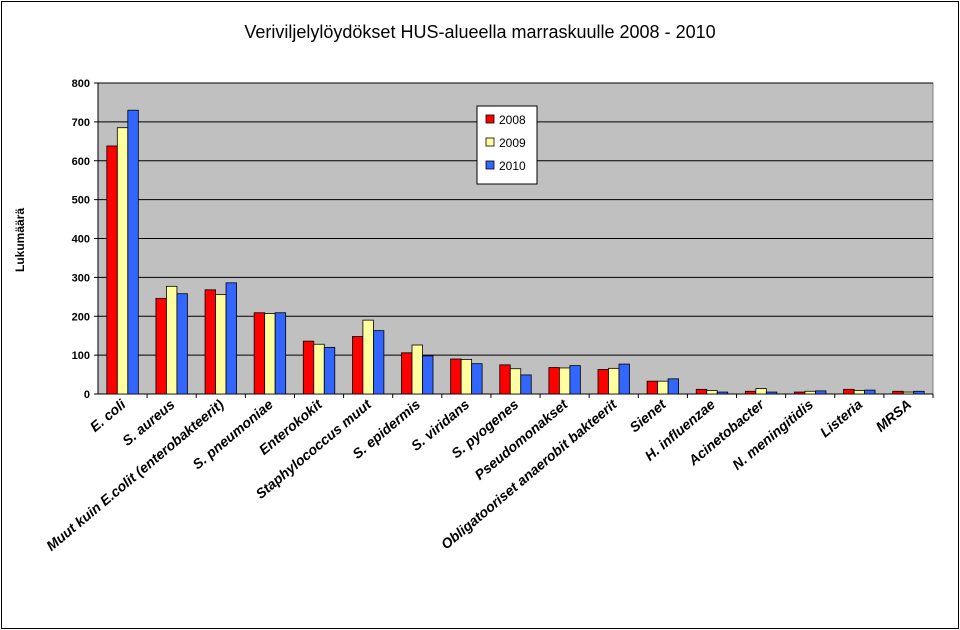 The height and width of the screenshot is (630, 960). What do you see at coordinates (81, 162) in the screenshot?
I see `y-tick-label: 600` at bounding box center [81, 162].